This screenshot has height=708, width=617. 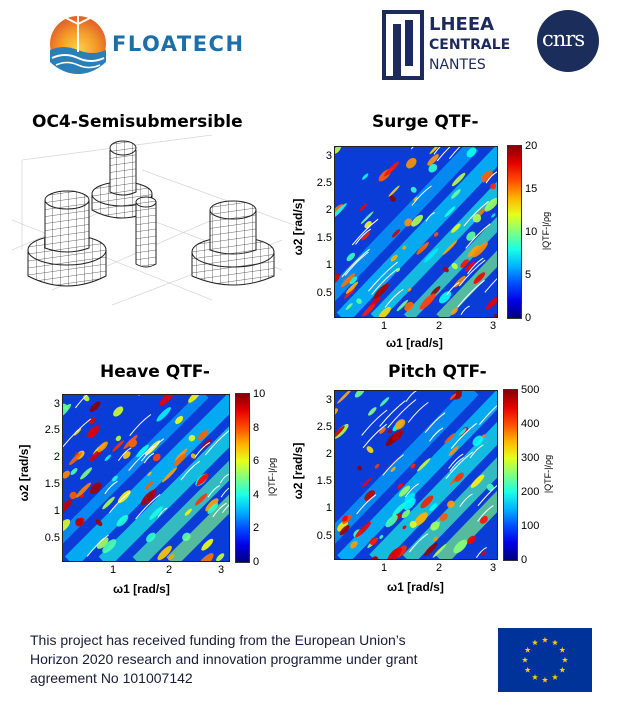 I want to click on heave-ylabel: ω2 [rad/s], so click(x=24, y=473).